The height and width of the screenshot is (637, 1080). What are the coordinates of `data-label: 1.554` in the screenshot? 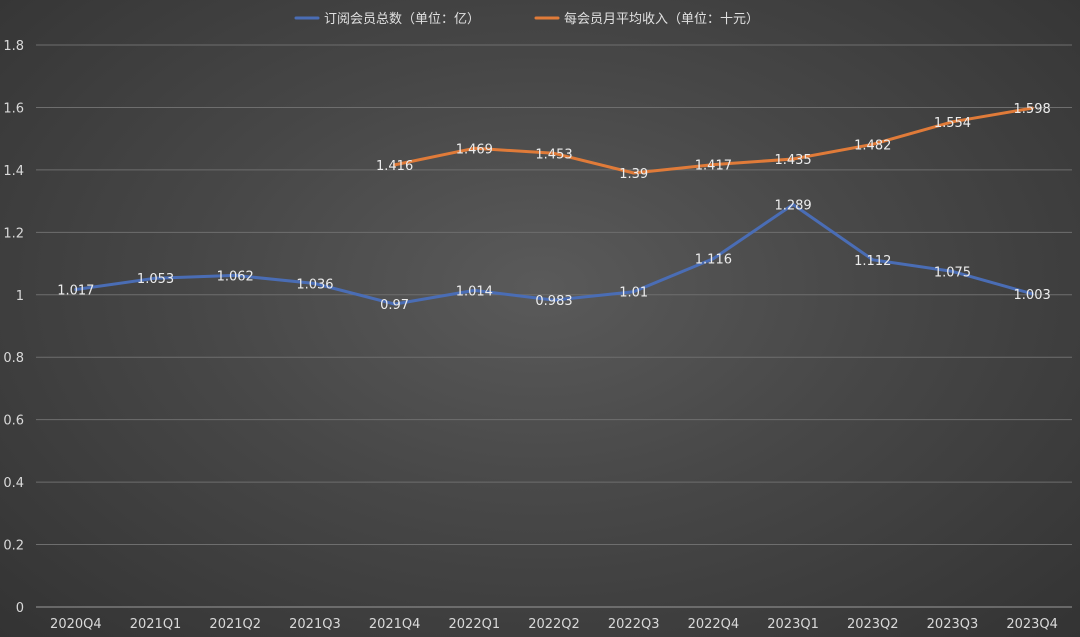 It's located at (952, 123).